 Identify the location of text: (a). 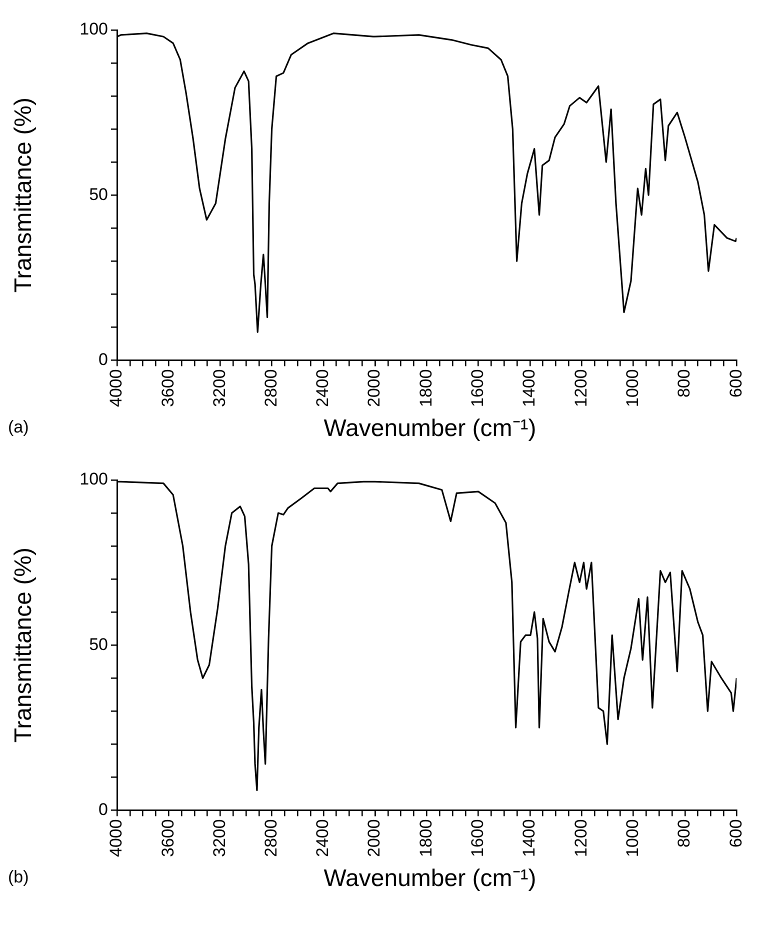
(18, 427).